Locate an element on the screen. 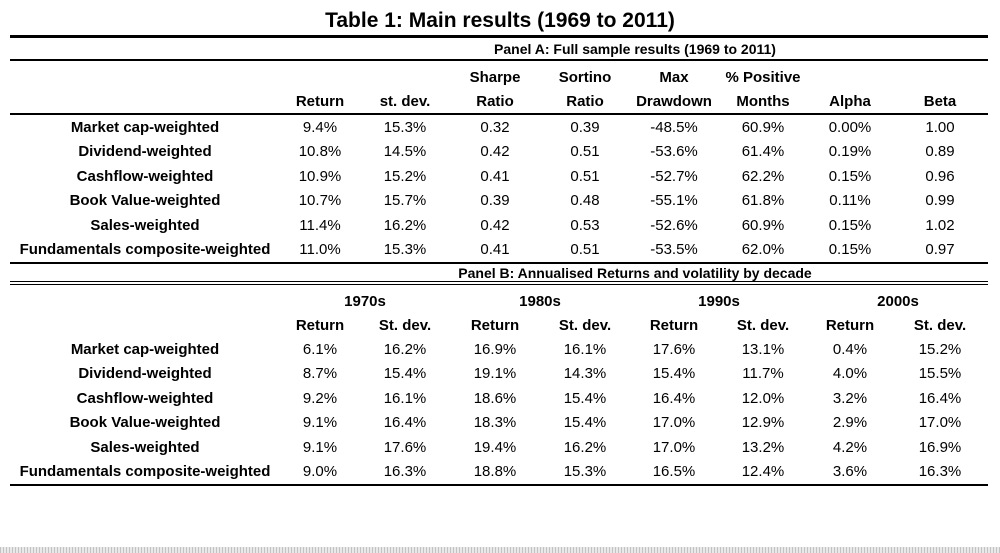 The width and height of the screenshot is (1000, 553). row-label: Cashflow-weighted is located at coordinates (145, 398).